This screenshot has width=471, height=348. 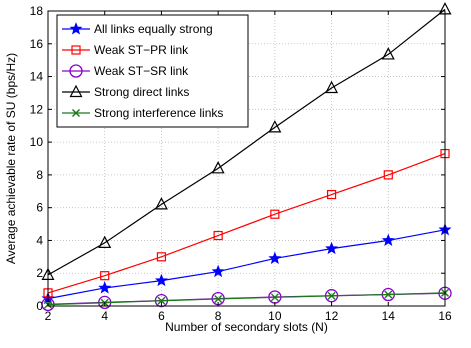 What do you see at coordinates (332, 316) in the screenshot?
I see `x-tick-label: 12` at bounding box center [332, 316].